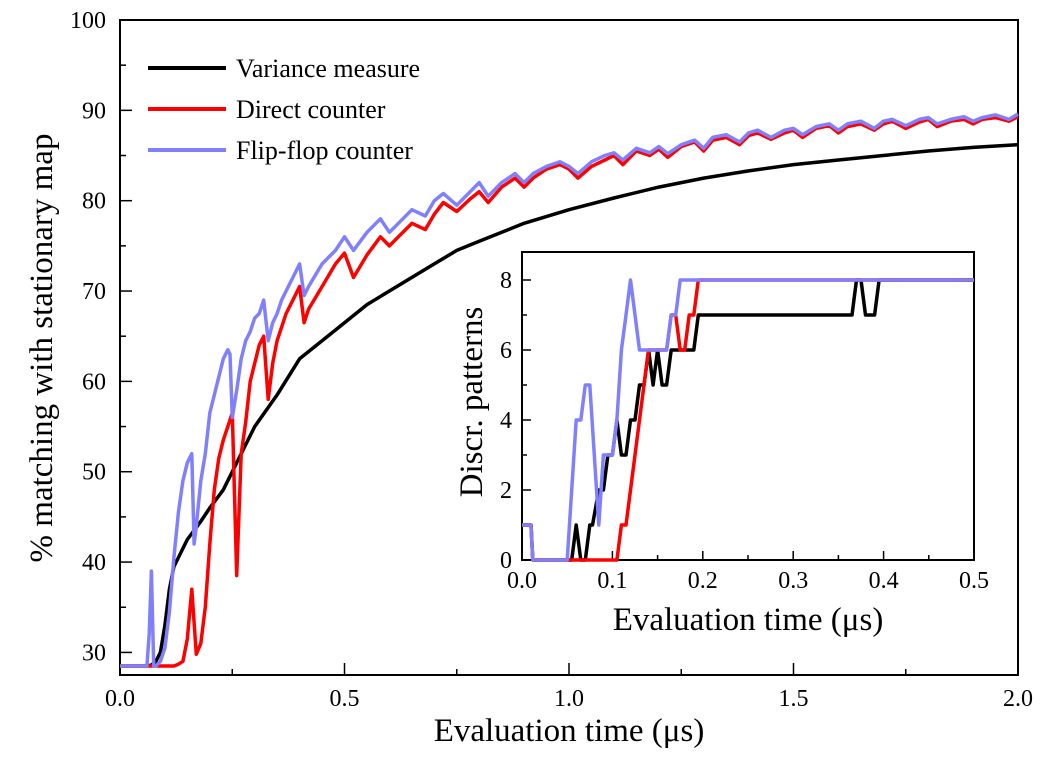  Describe the element at coordinates (94, 473) in the screenshot. I see `main-y-tick-label: 50` at that location.